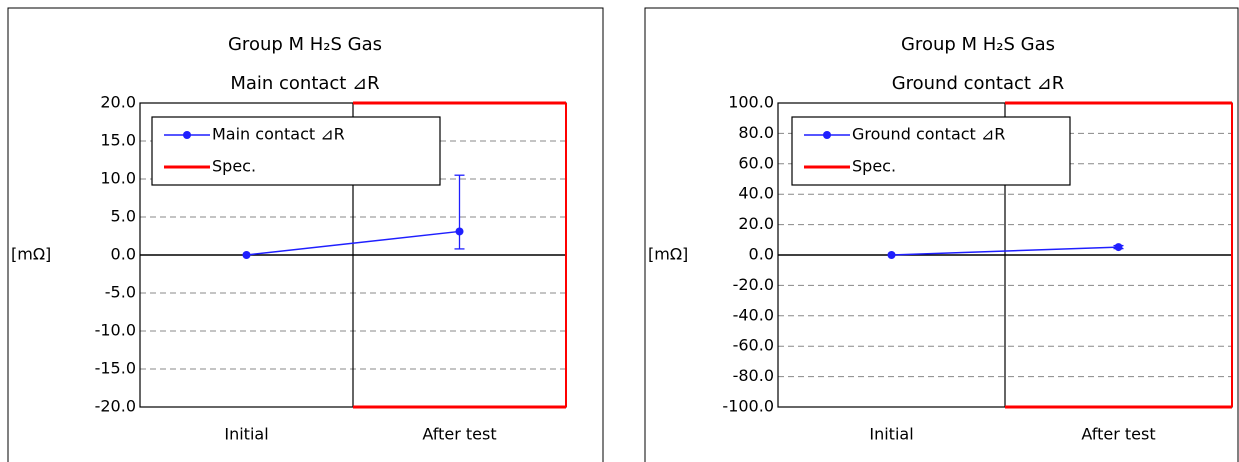 The width and height of the screenshot is (1239, 462). Describe the element at coordinates (753, 314) in the screenshot. I see `y-tick-label: -40.0` at that location.